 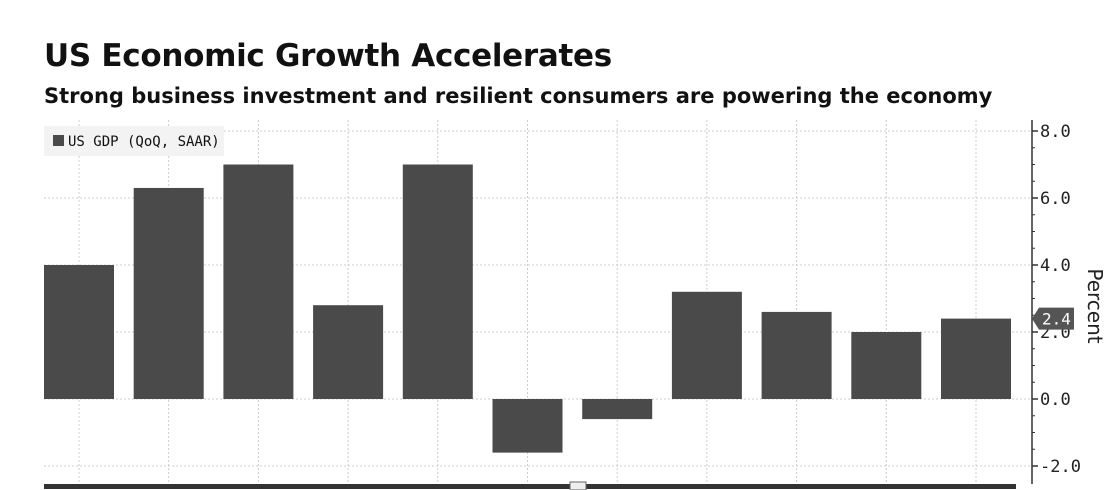 I want to click on scrollbar-handle, so click(x=578, y=485).